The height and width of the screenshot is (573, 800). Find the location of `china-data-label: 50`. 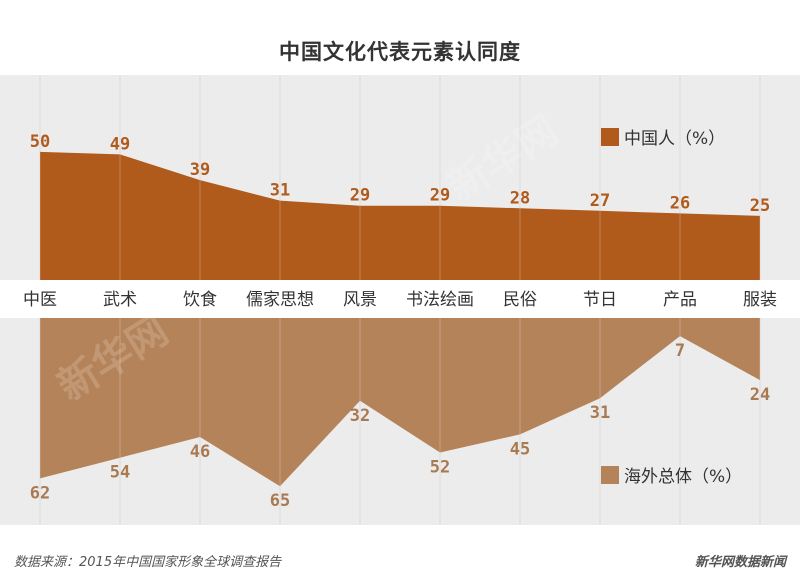

china-data-label: 50 is located at coordinates (40, 142).